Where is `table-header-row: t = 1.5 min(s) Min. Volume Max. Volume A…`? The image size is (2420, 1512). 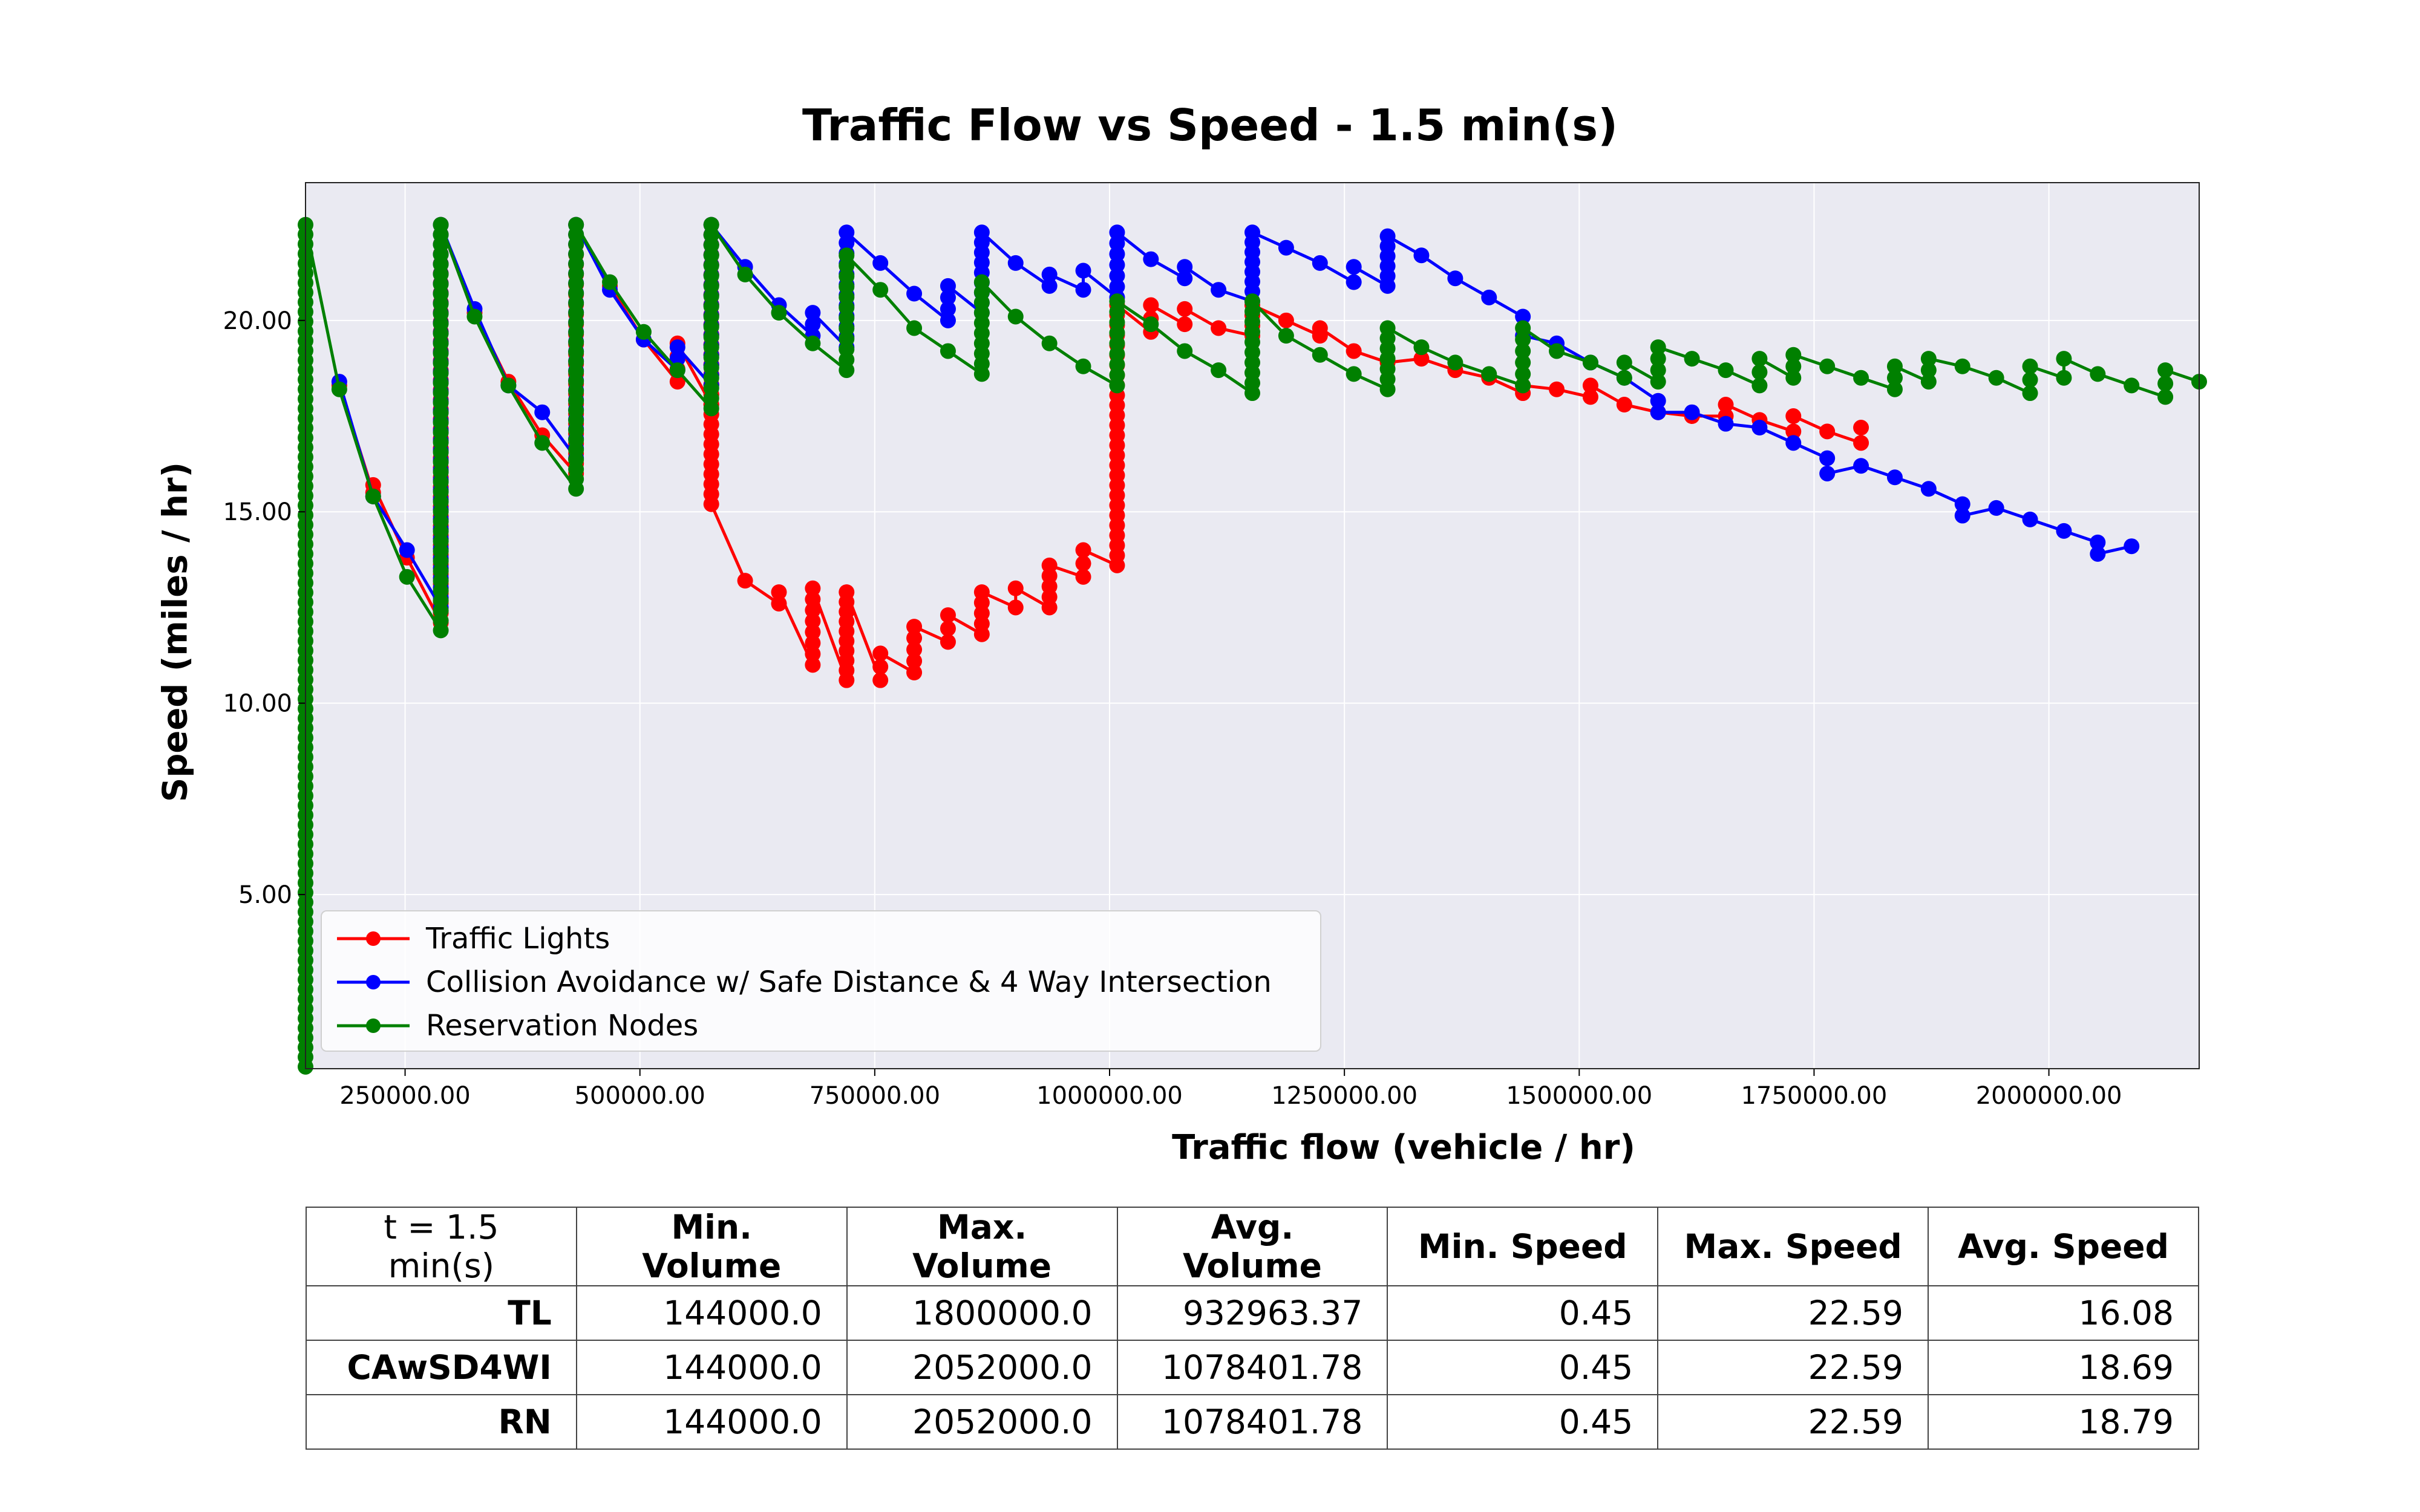
table-header-row: t = 1.5 min(s) Min. Volume Max. Volume A… is located at coordinates (1252, 1247).